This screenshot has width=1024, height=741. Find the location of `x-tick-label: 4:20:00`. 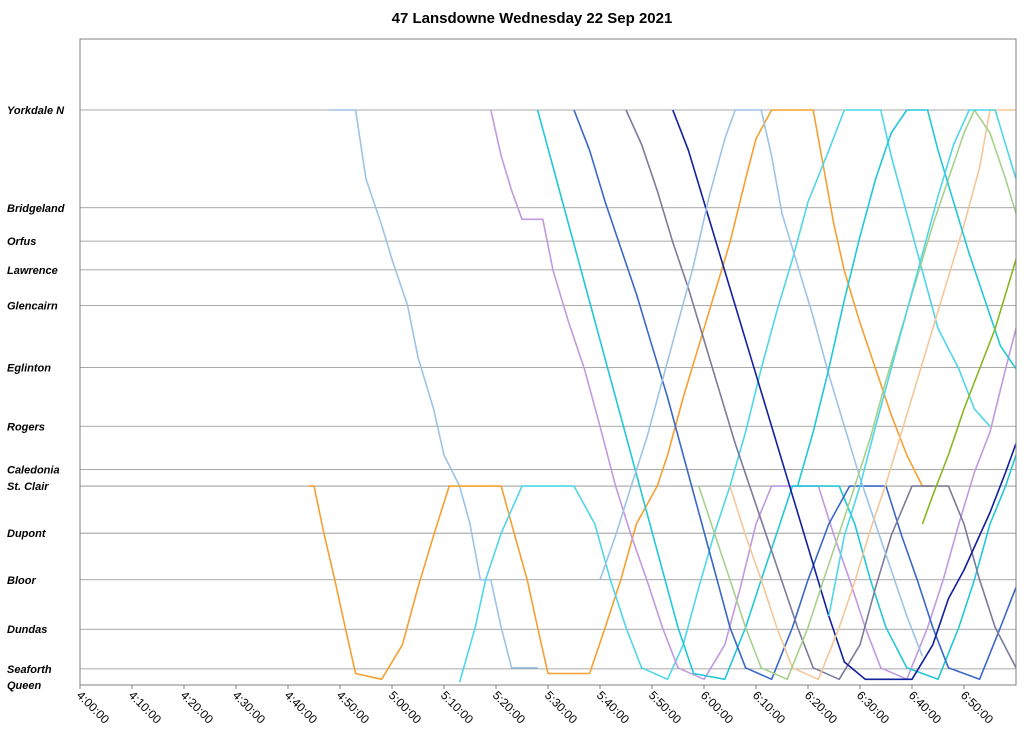

x-tick-label: 4:20:00 is located at coordinates (197, 707).